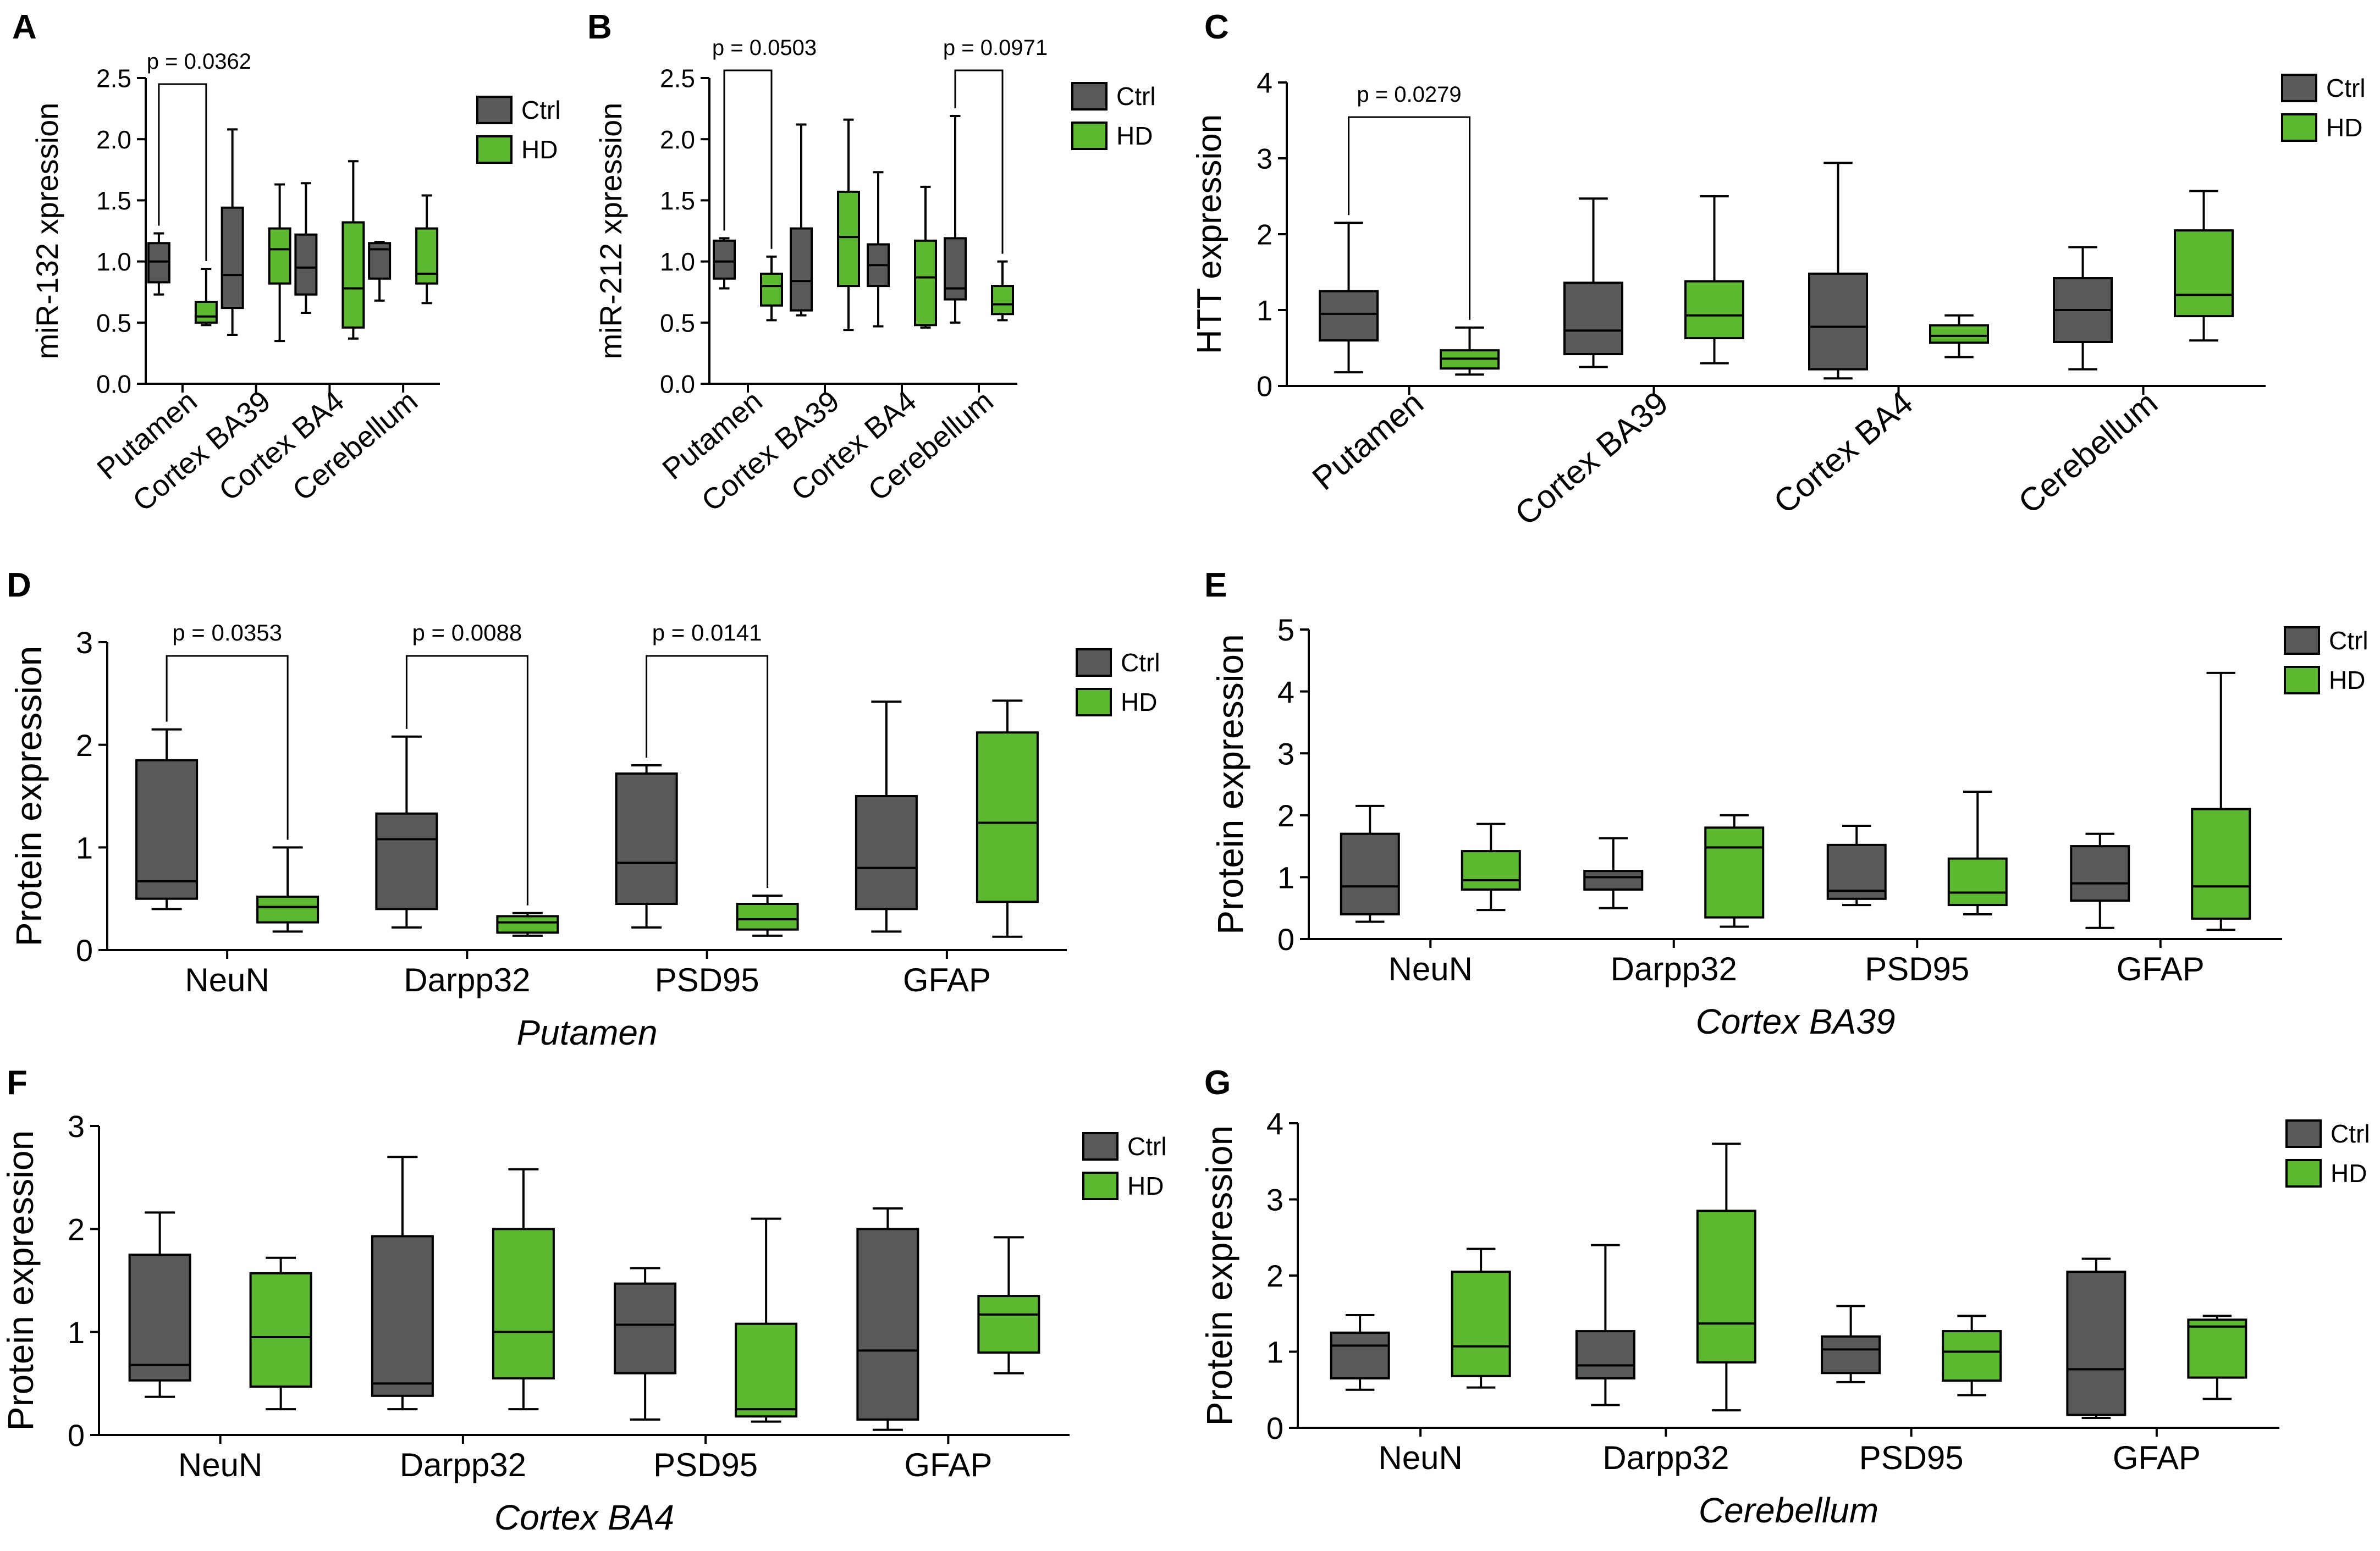 This screenshot has height=1551, width=2380. What do you see at coordinates (1274, 1428) in the screenshot?
I see `y-tick-label: 0` at bounding box center [1274, 1428].